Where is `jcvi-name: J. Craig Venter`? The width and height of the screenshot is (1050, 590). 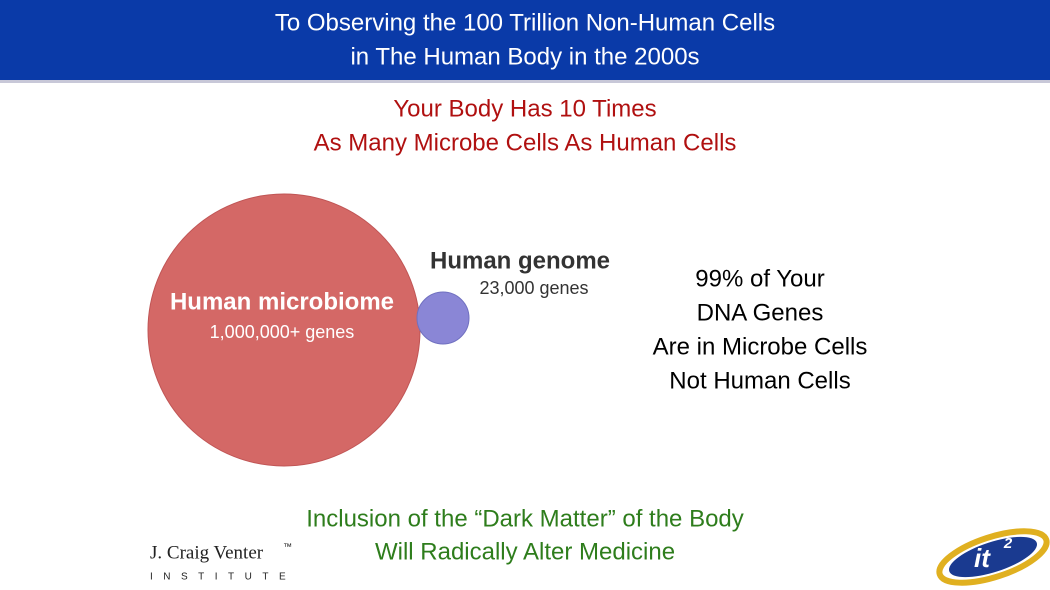
jcvi-name: J. Craig Venter is located at coordinates (207, 552).